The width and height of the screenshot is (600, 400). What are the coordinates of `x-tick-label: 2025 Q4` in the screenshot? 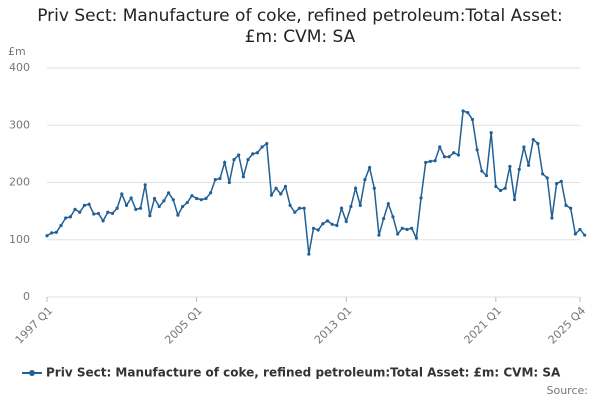 It's located at (567, 325).